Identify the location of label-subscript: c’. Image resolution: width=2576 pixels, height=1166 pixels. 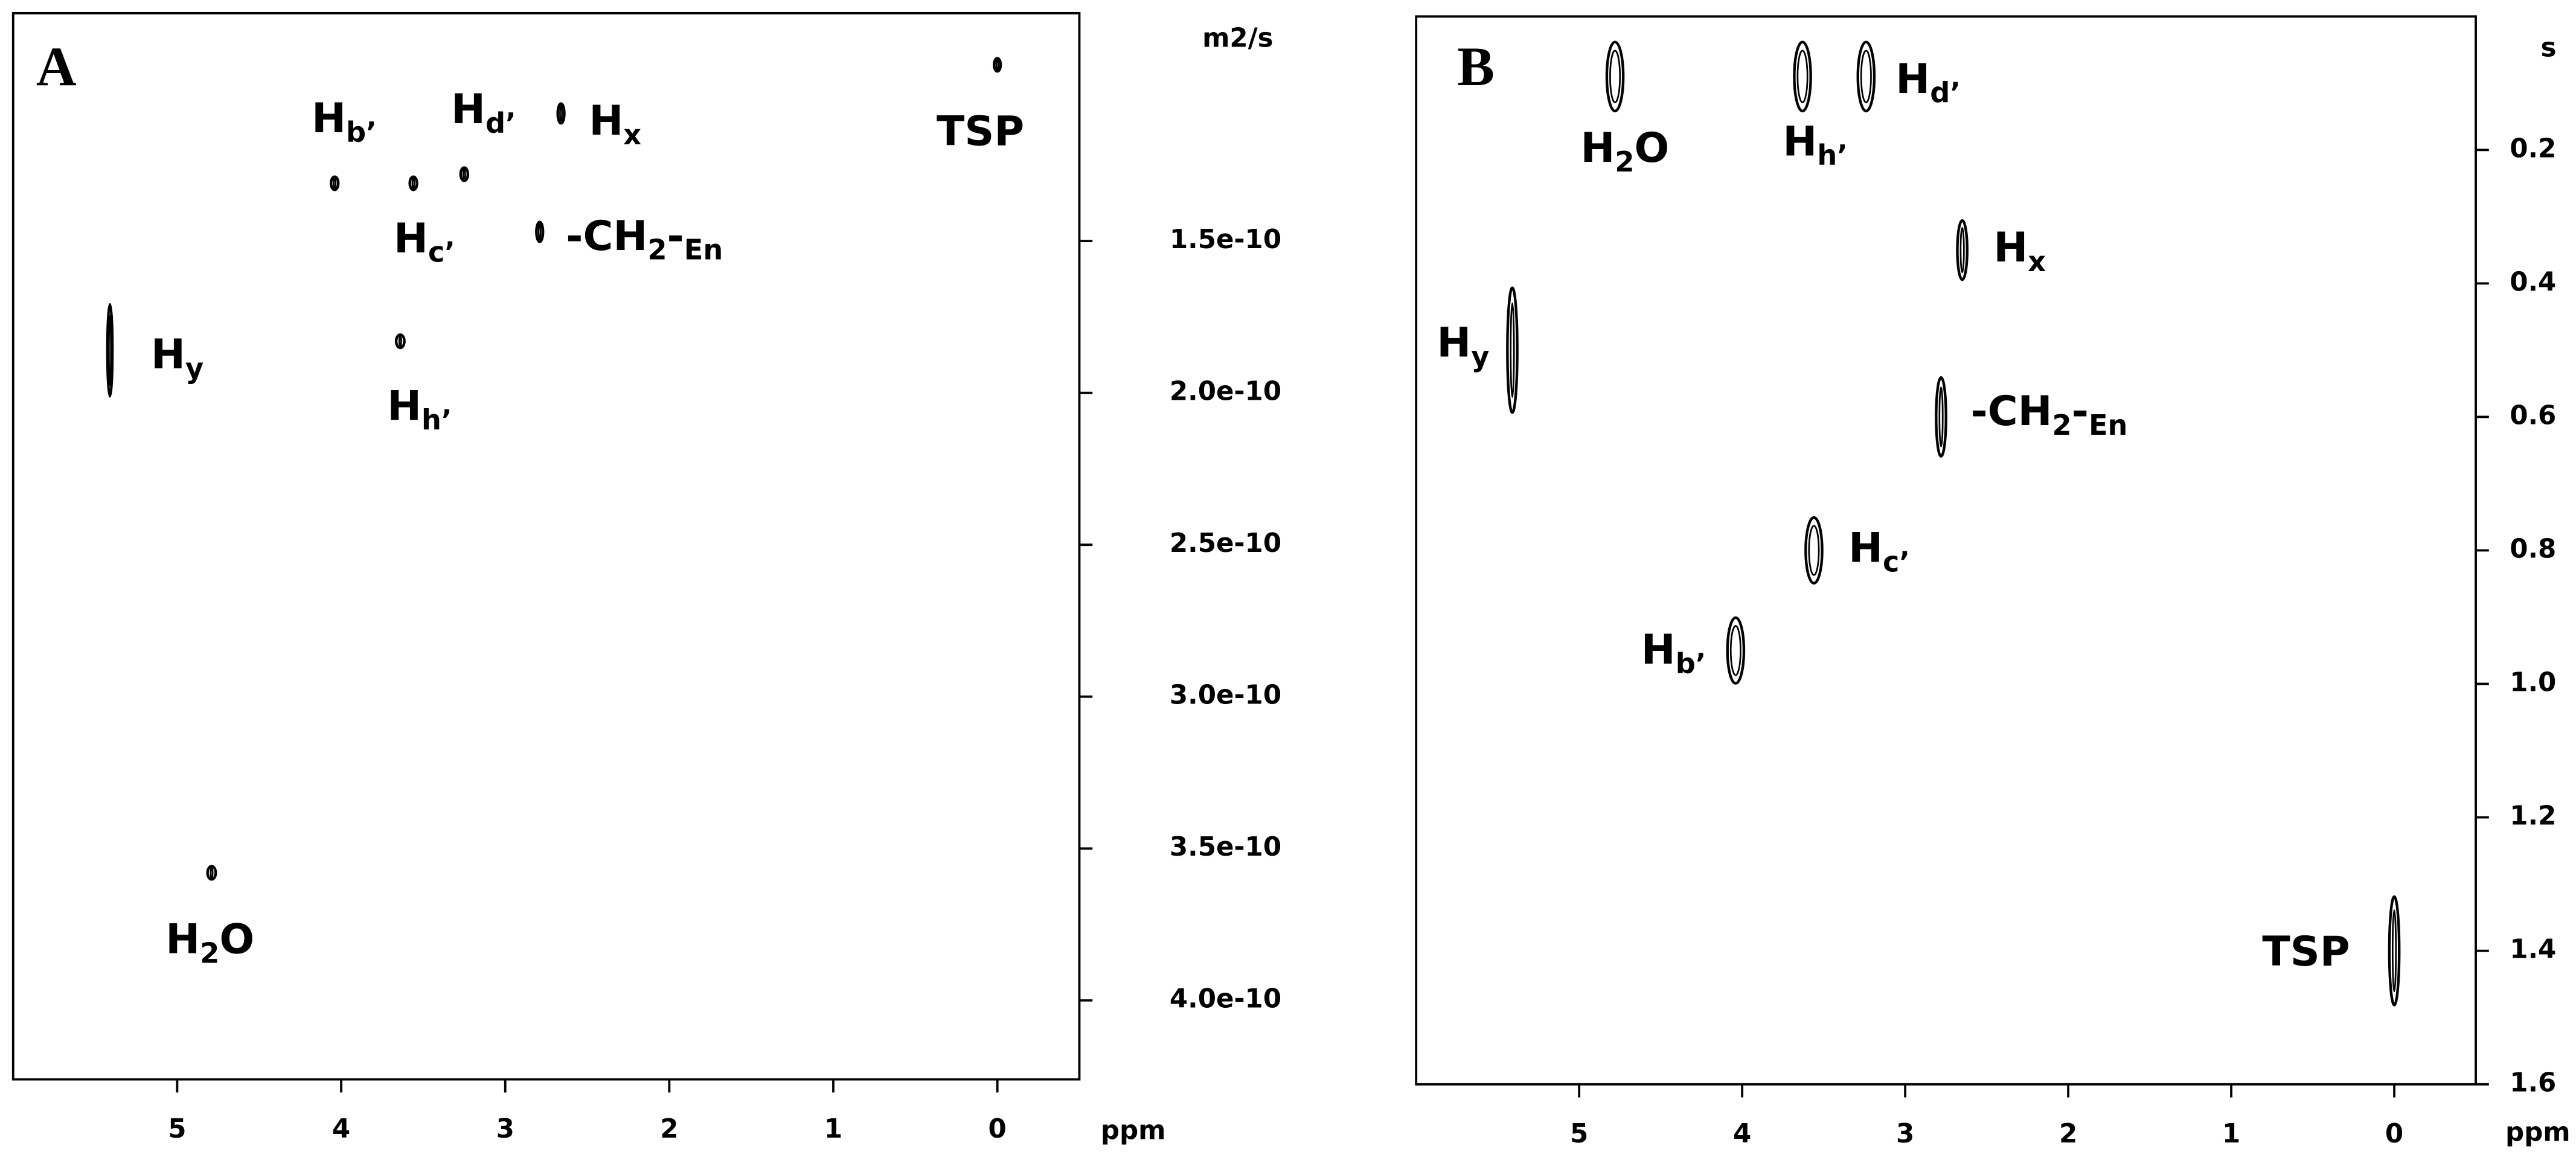
(1896, 561).